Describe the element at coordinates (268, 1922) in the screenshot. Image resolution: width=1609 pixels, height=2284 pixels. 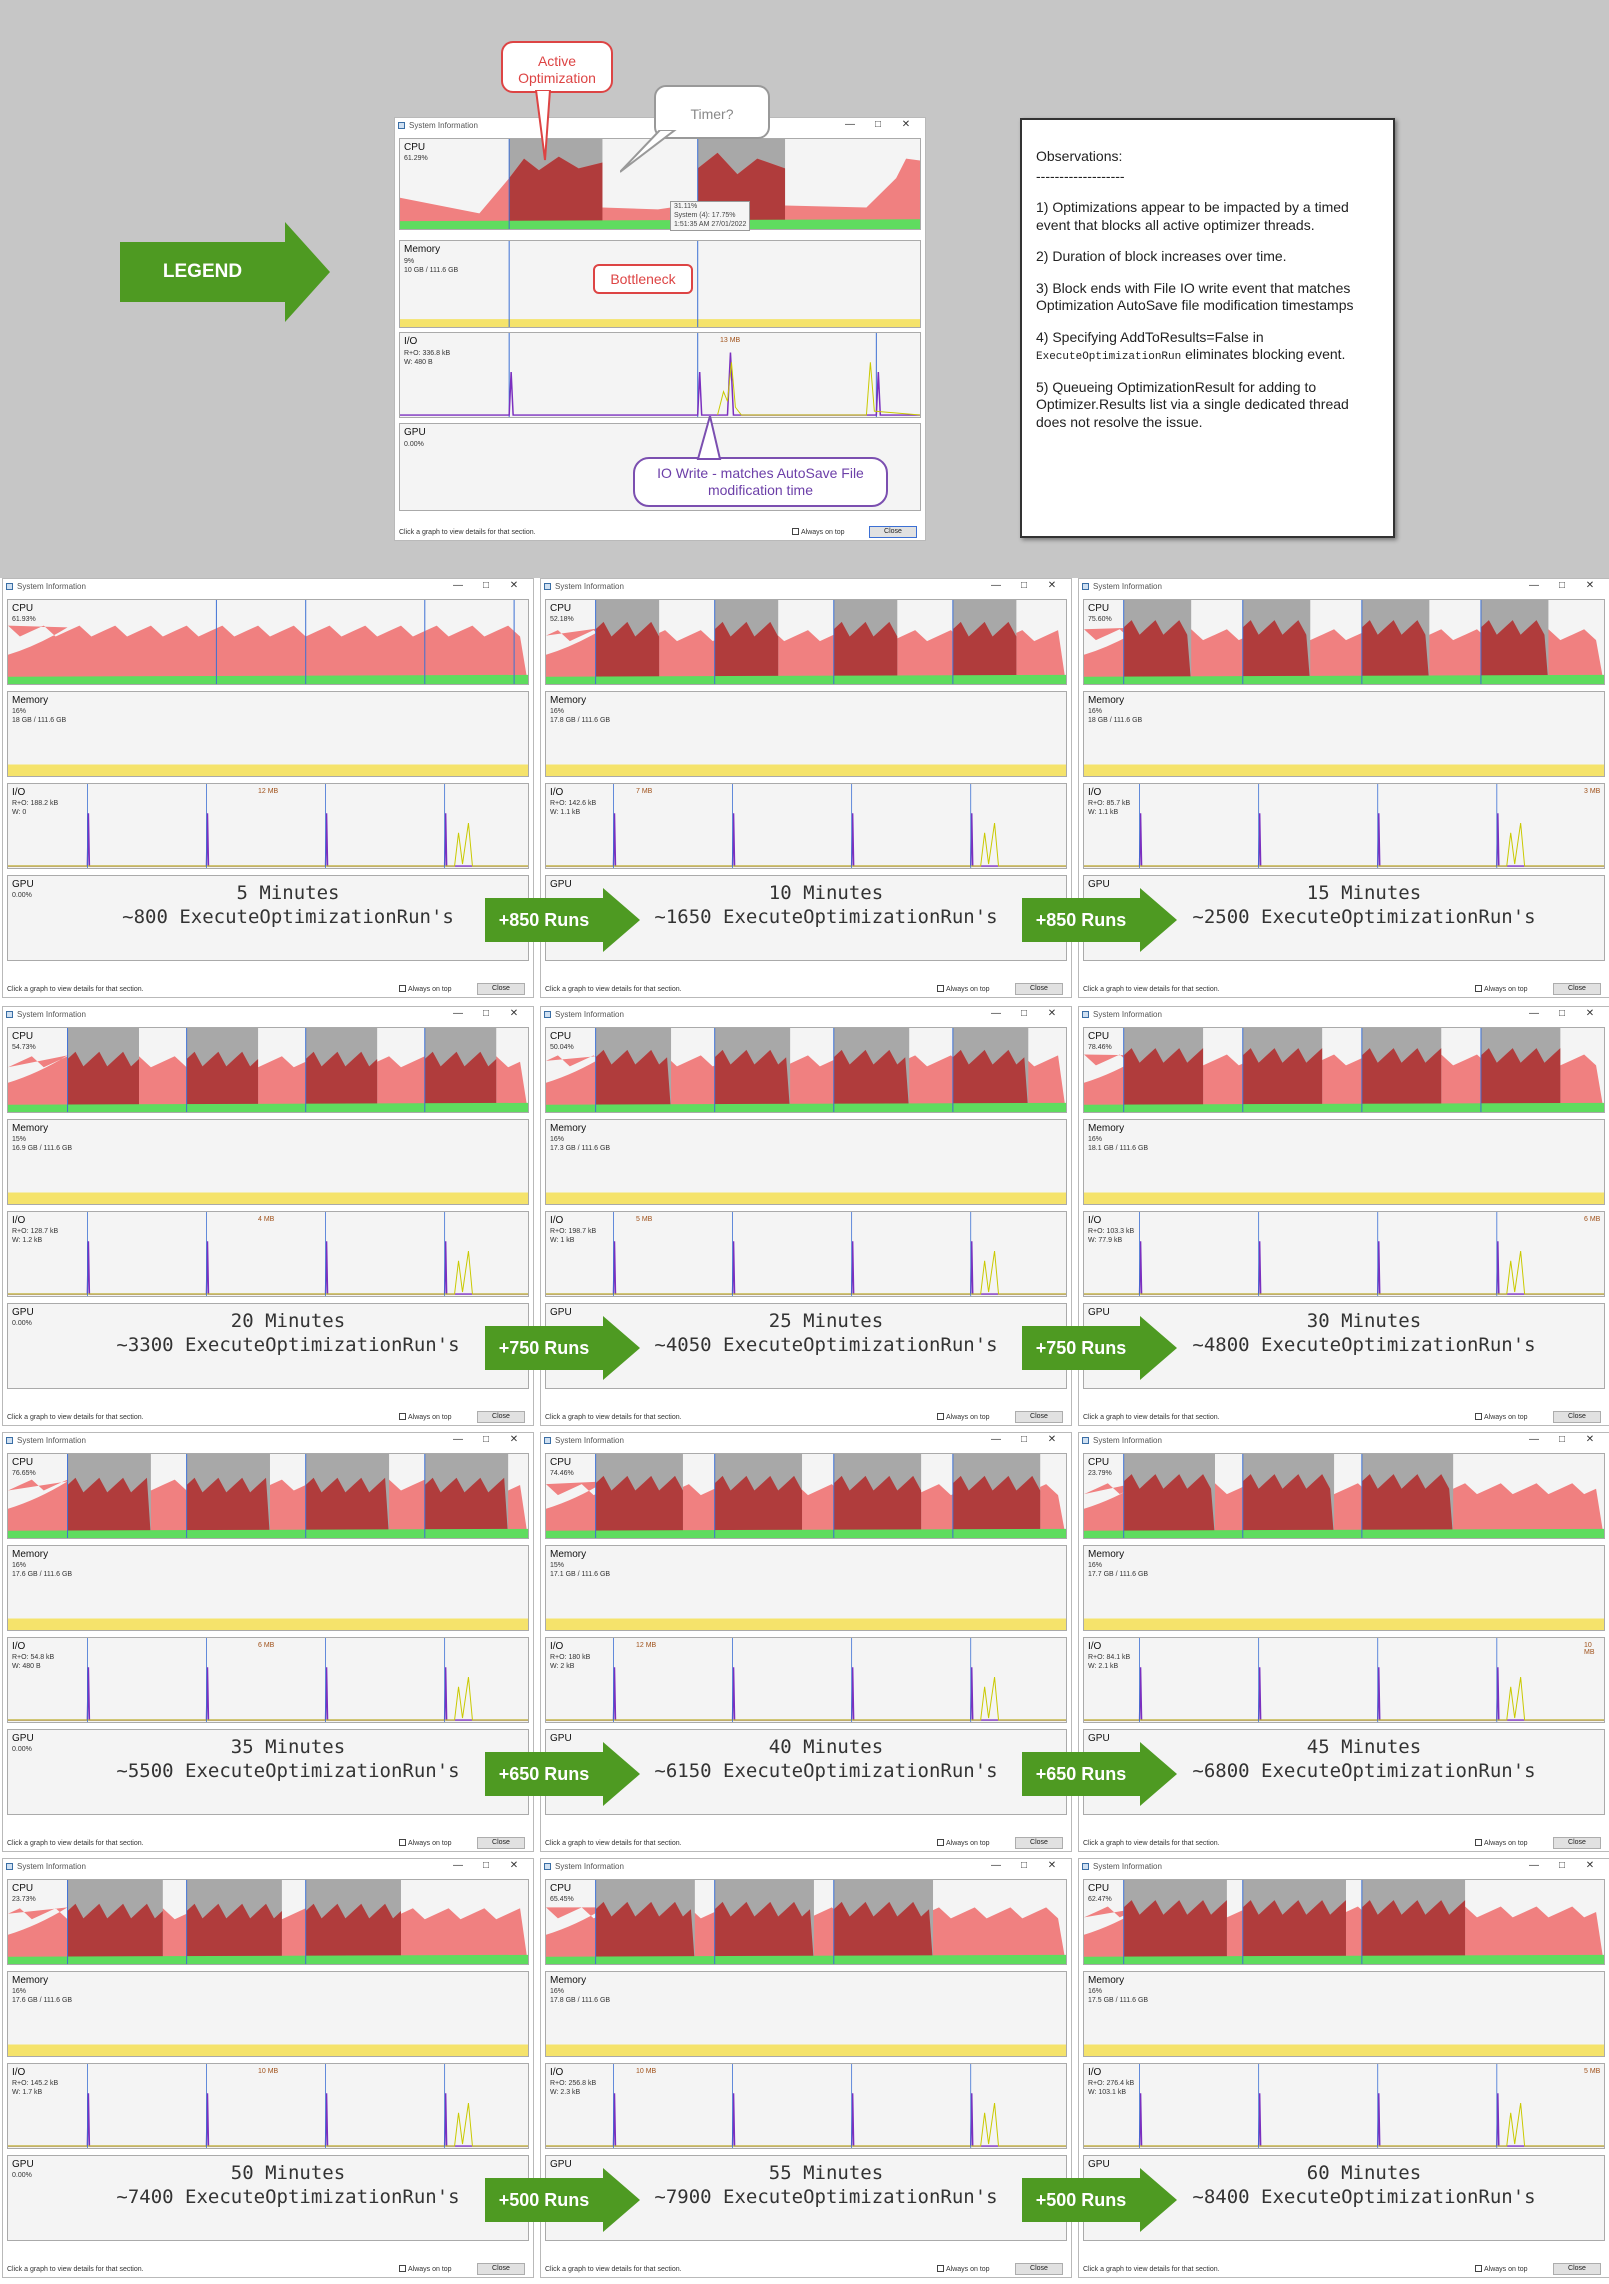
I see `cpu-graph: CPU 23.73%` at that location.